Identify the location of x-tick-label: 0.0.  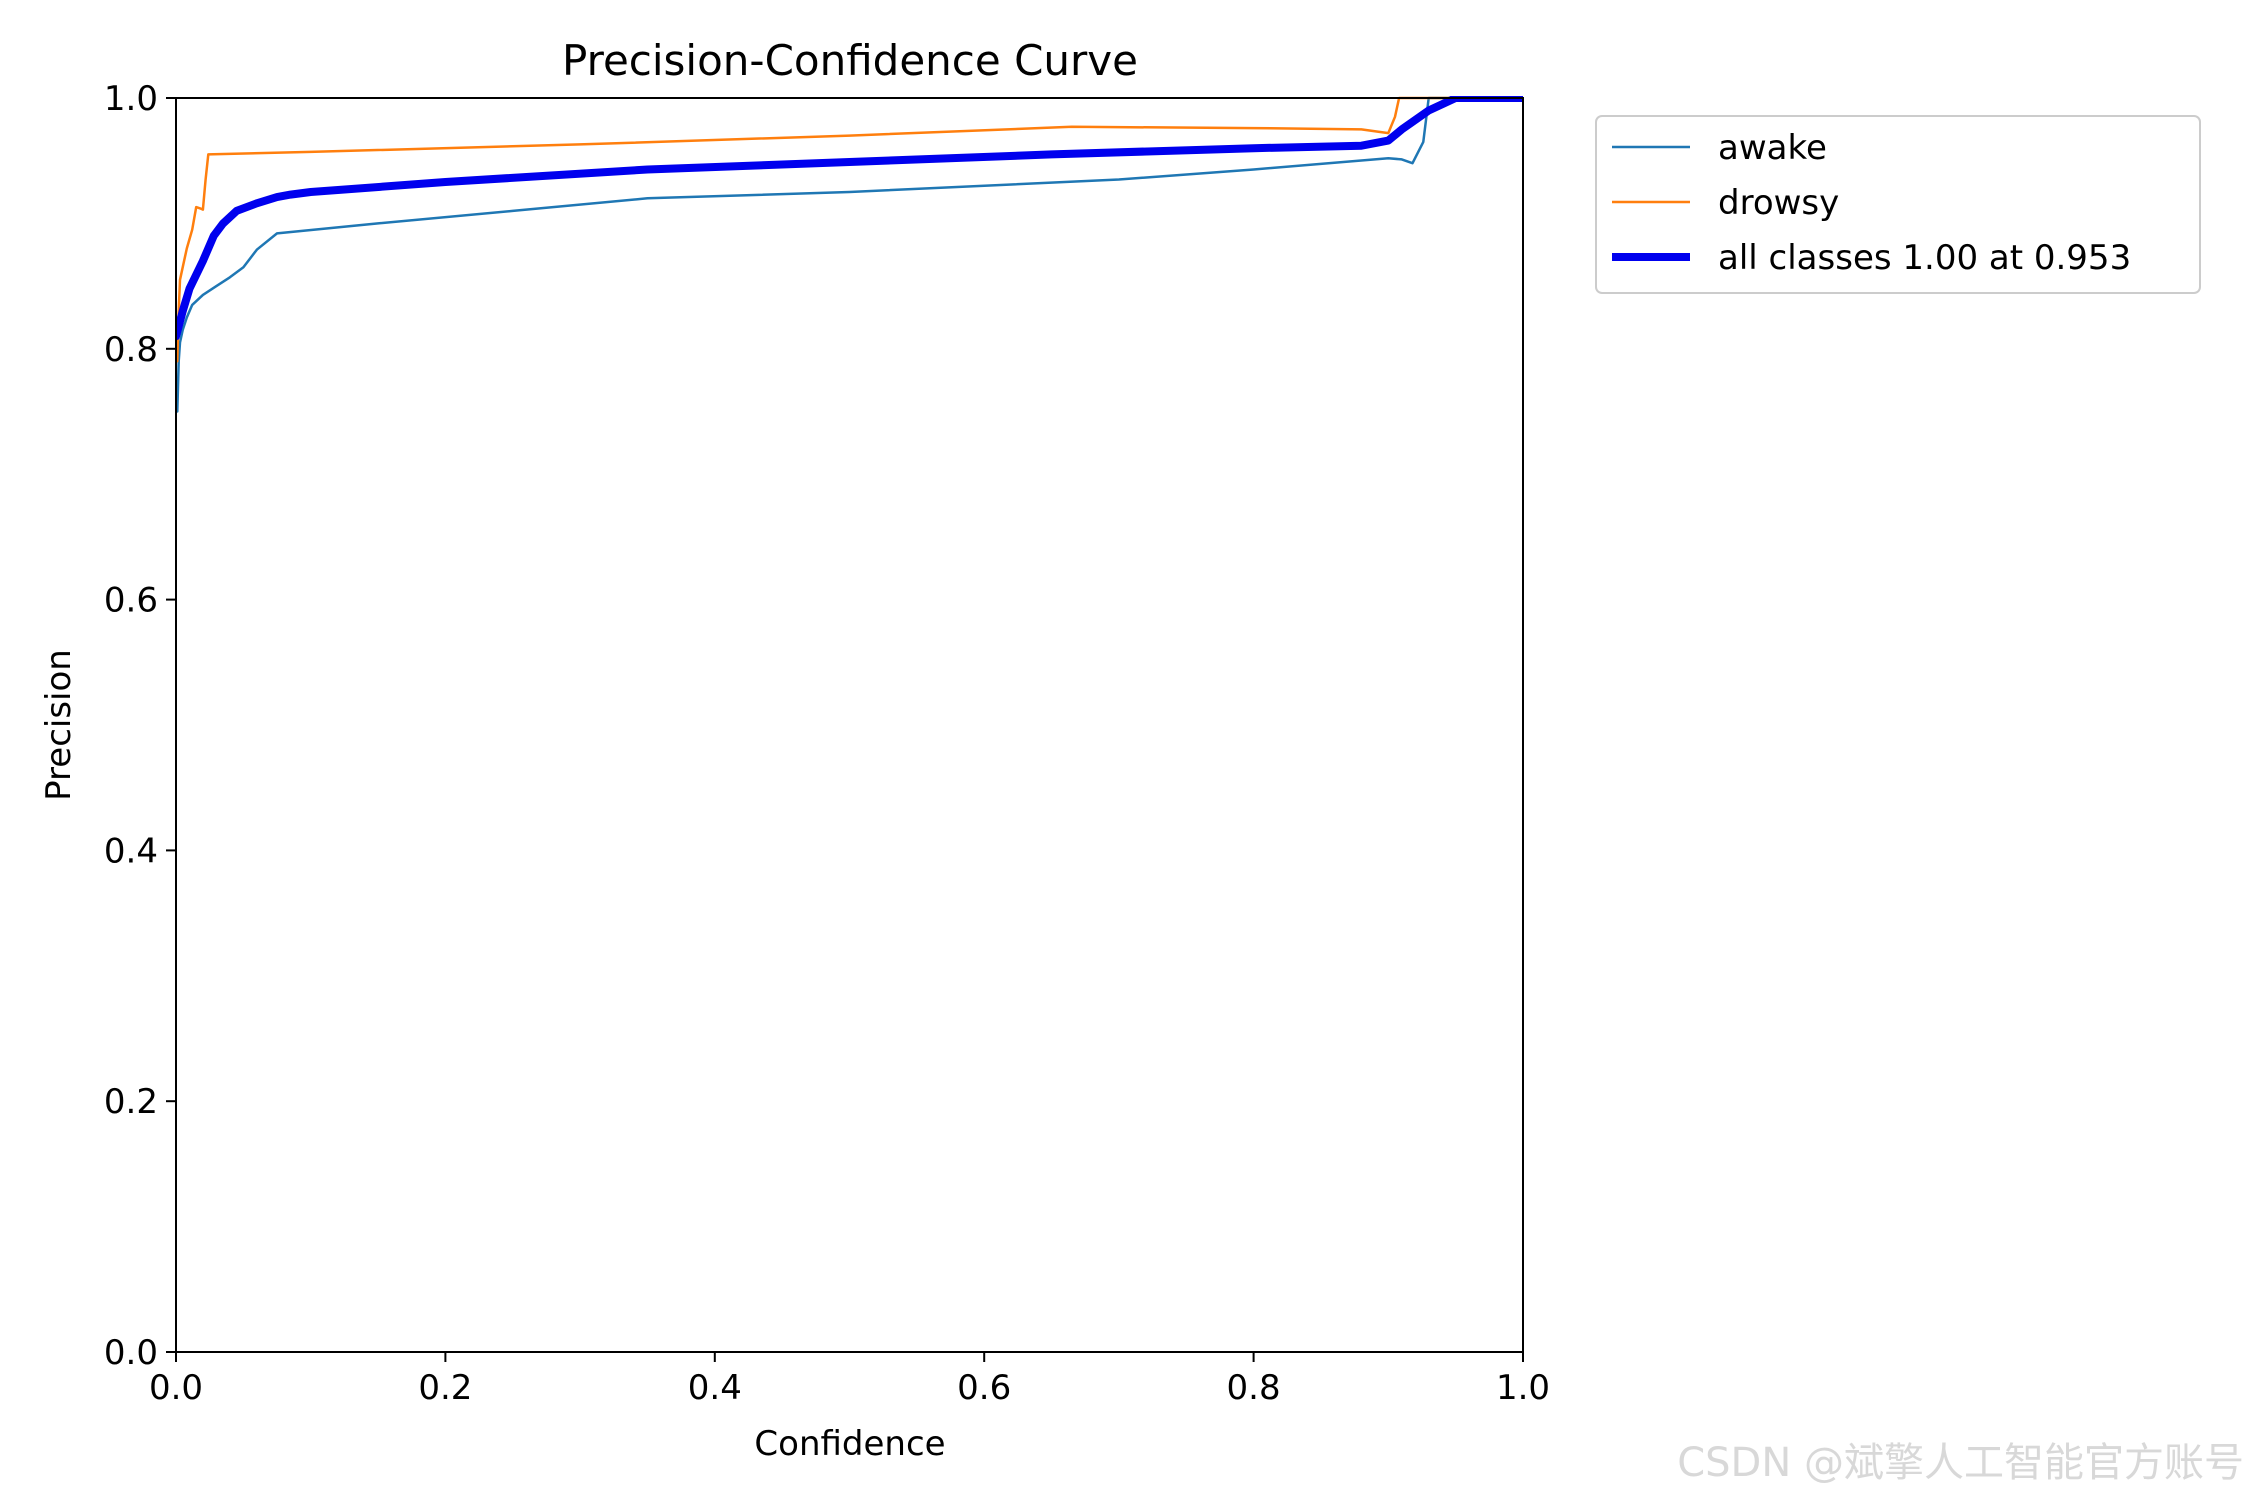
(176, 1388).